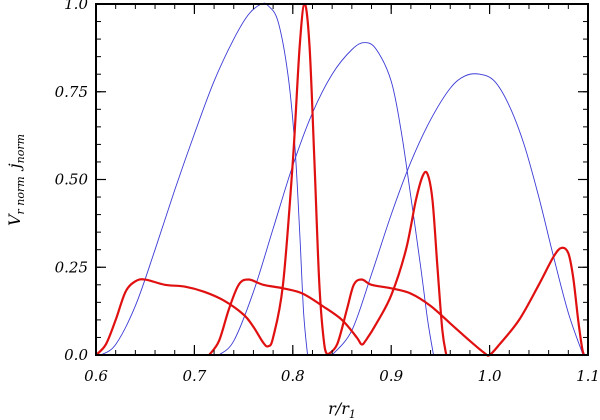 The height and width of the screenshot is (420, 600). I want to click on x-tick-label: 1.1, so click(588, 376).